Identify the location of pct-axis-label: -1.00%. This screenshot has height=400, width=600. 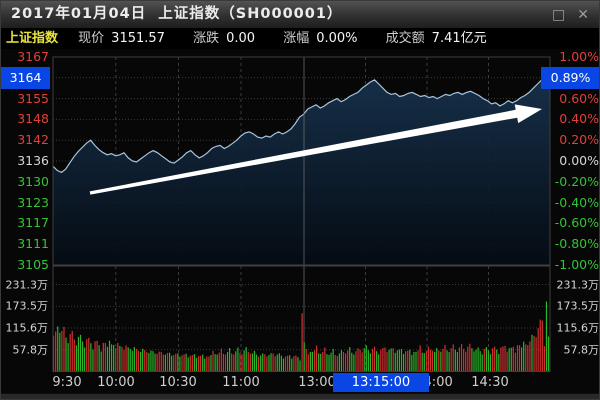
(576, 264).